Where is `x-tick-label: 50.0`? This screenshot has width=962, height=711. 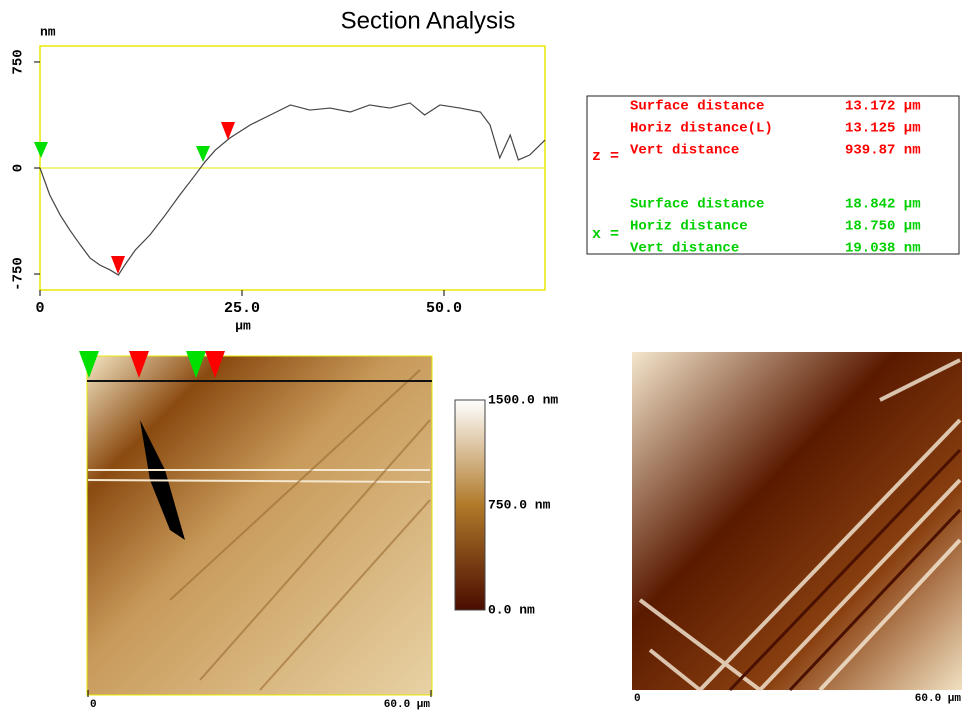
x-tick-label: 50.0 is located at coordinates (444, 308).